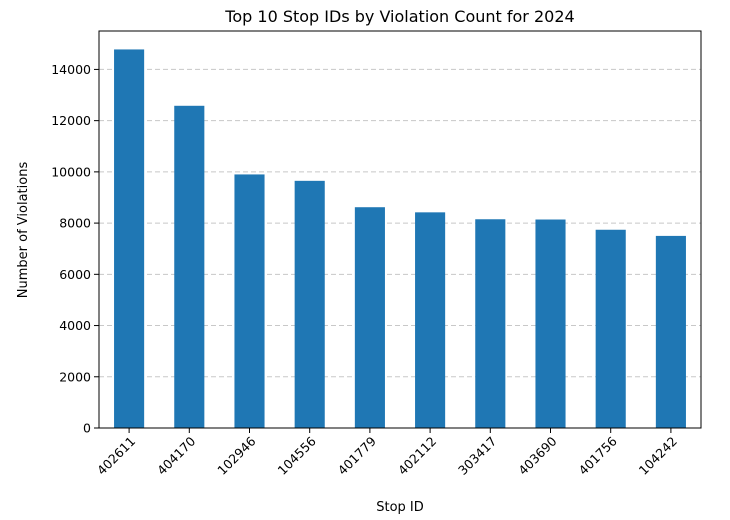 The image size is (730, 520). What do you see at coordinates (658, 456) in the screenshot?
I see `x-tick-label: 104242` at bounding box center [658, 456].